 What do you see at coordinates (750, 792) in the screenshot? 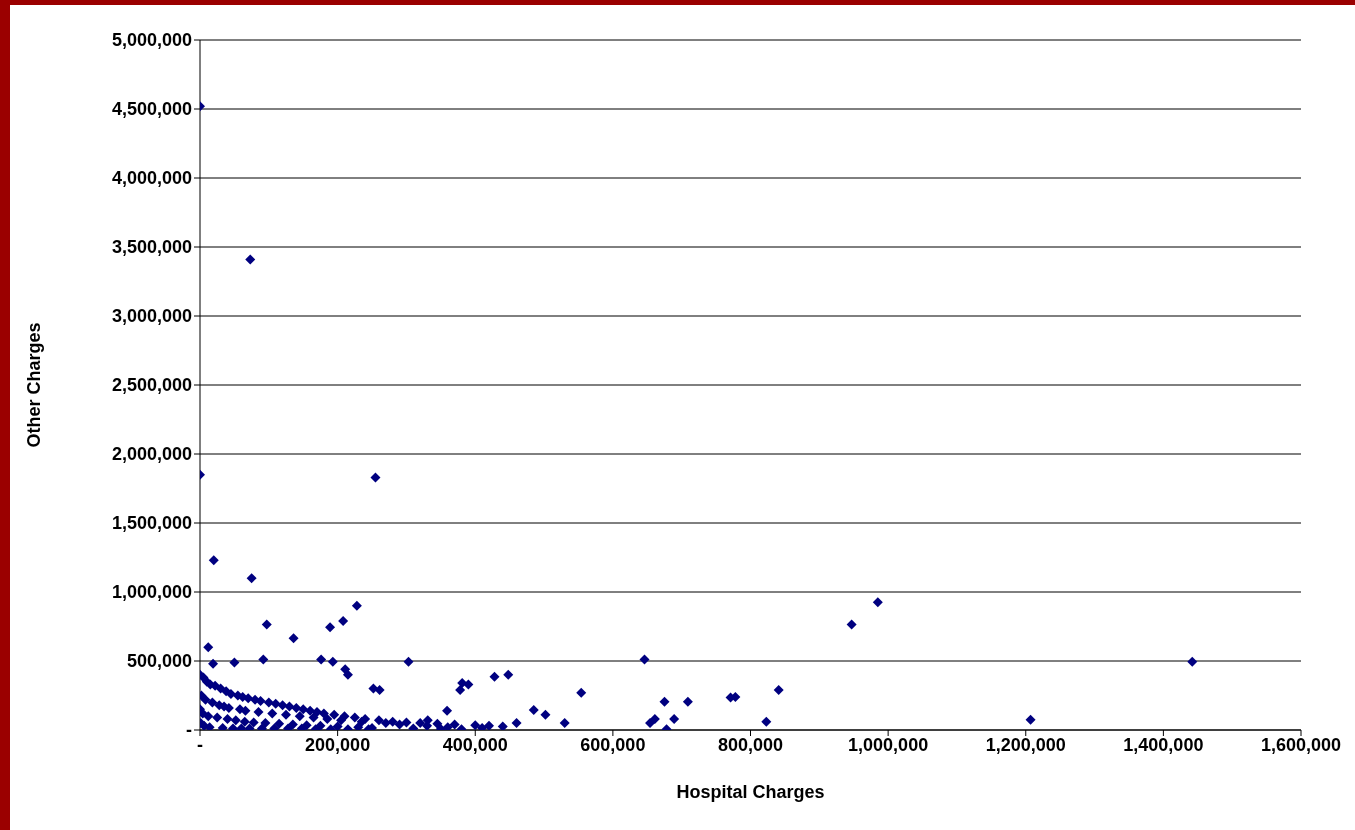
I see `x-axis-title: Hospital Charges` at bounding box center [750, 792].